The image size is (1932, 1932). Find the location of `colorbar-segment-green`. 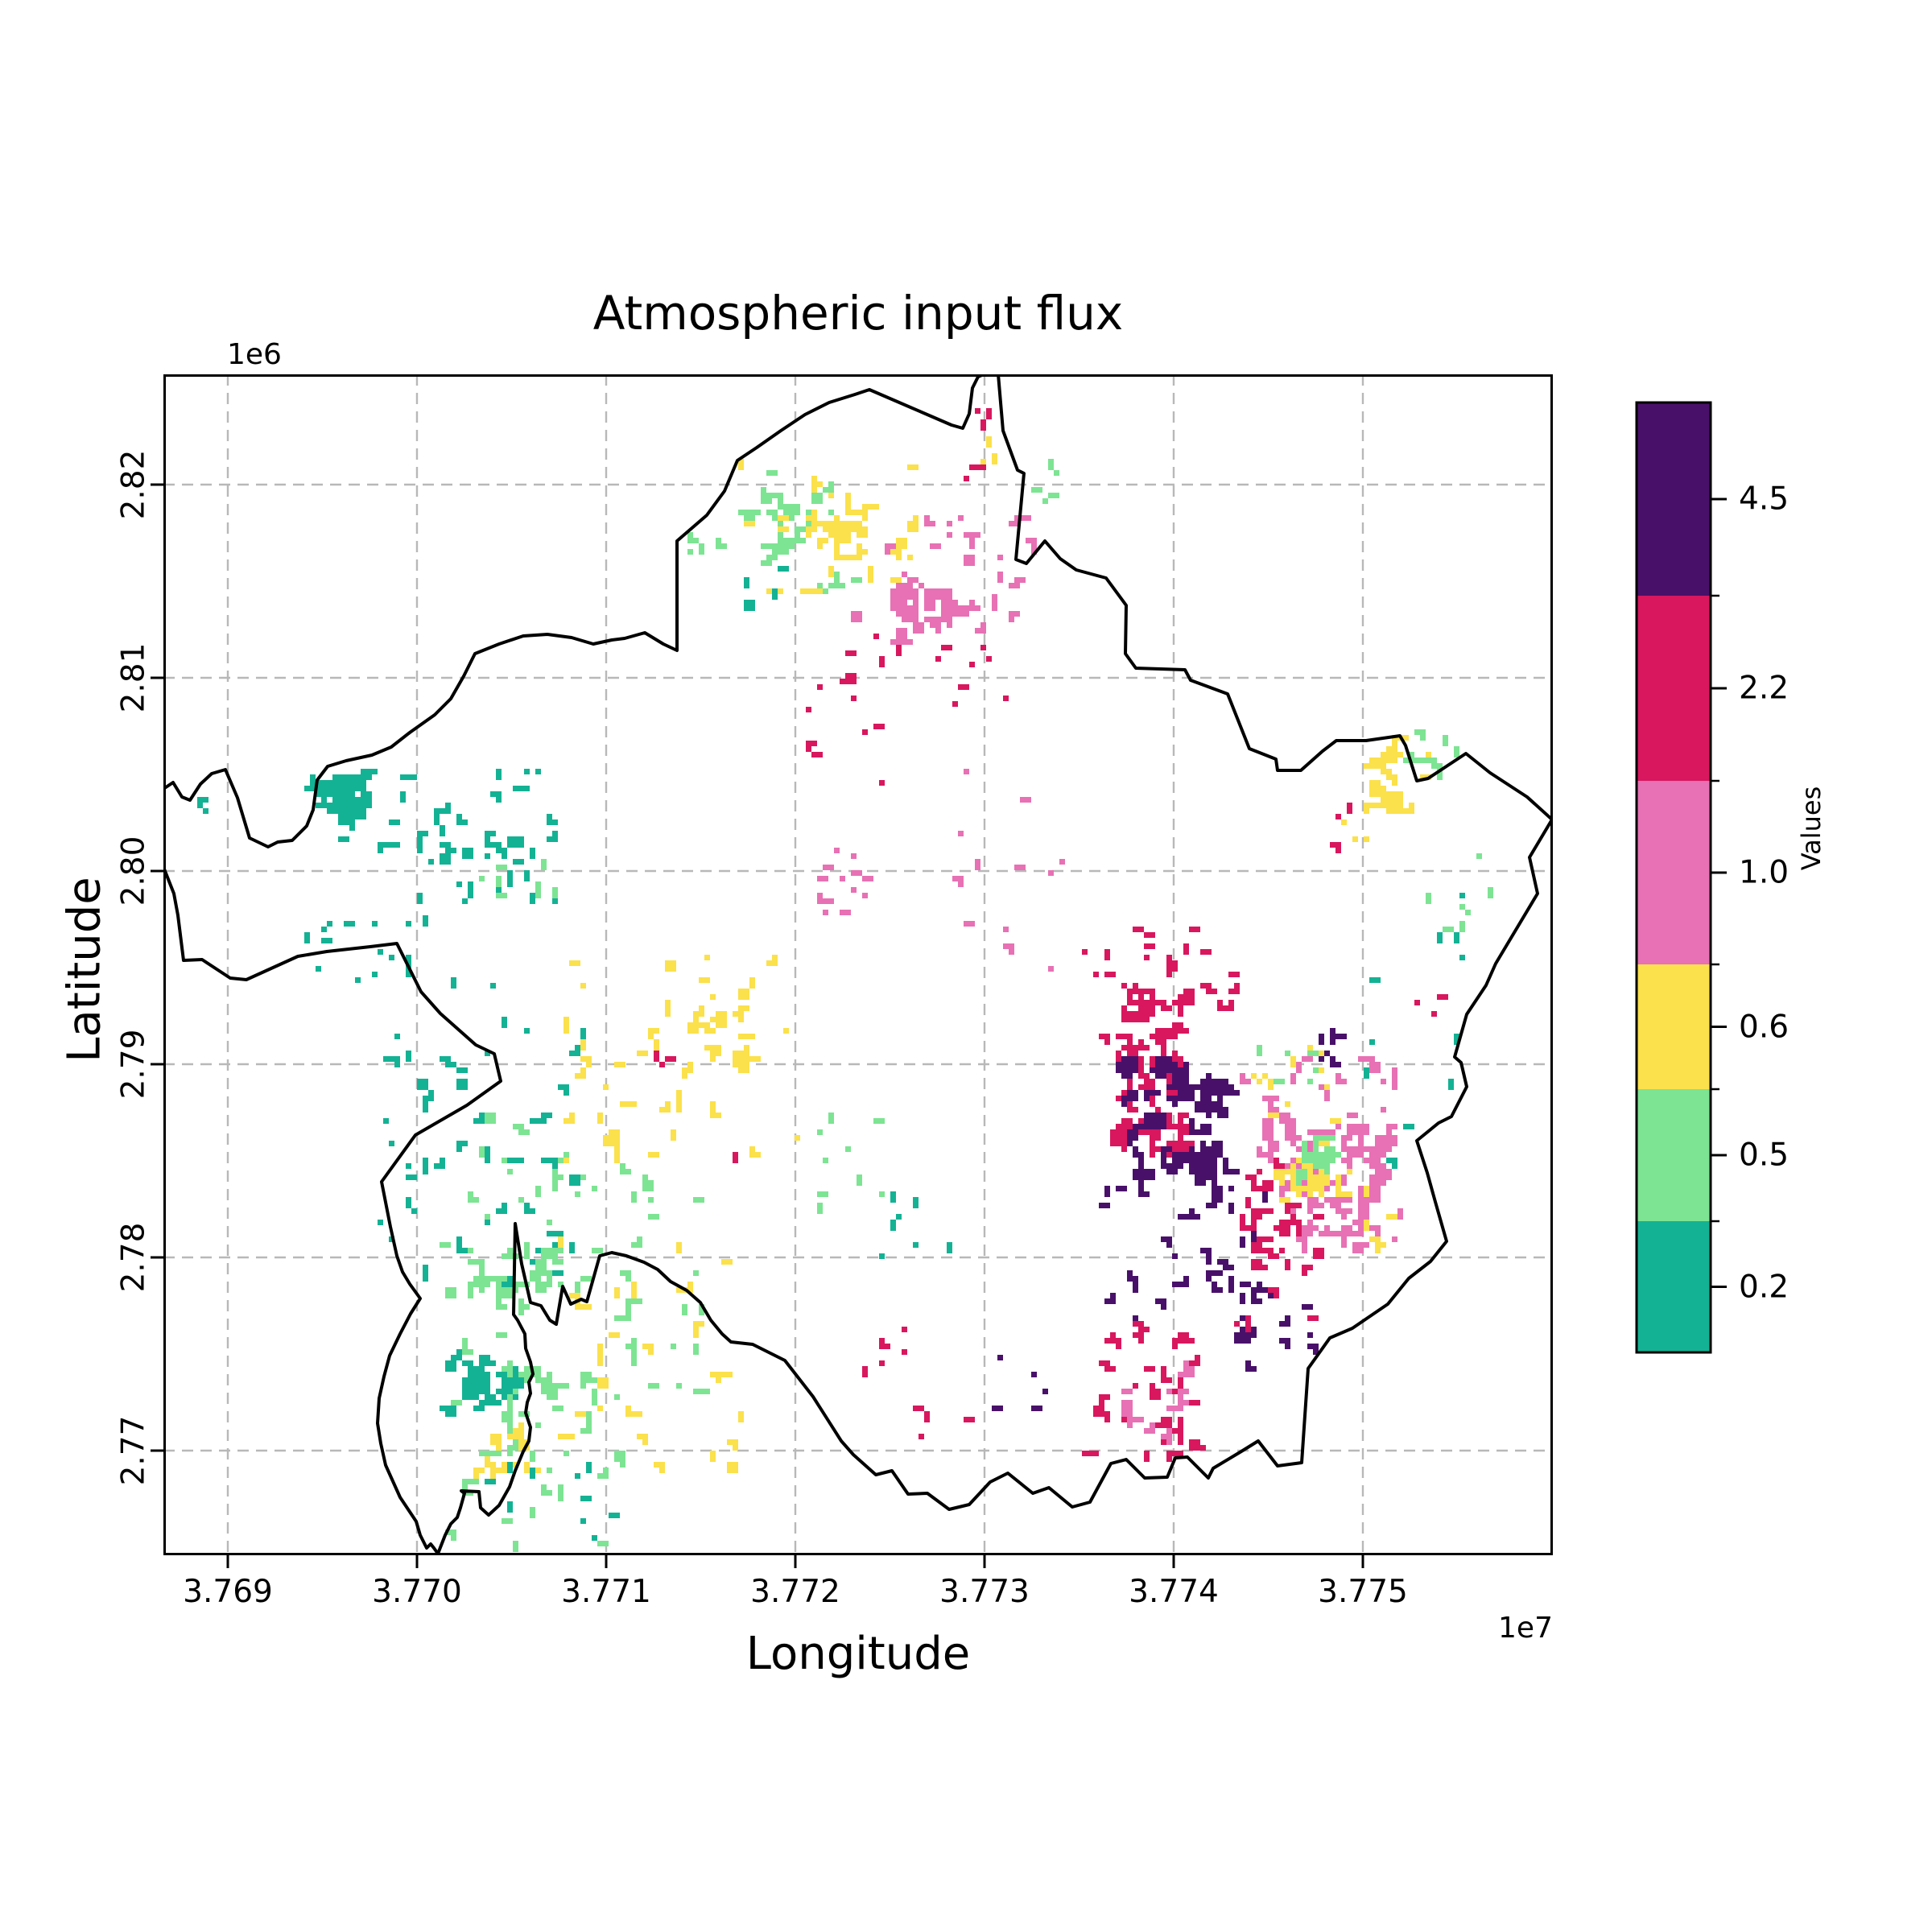

colorbar-segment-green is located at coordinates (1674, 1155).